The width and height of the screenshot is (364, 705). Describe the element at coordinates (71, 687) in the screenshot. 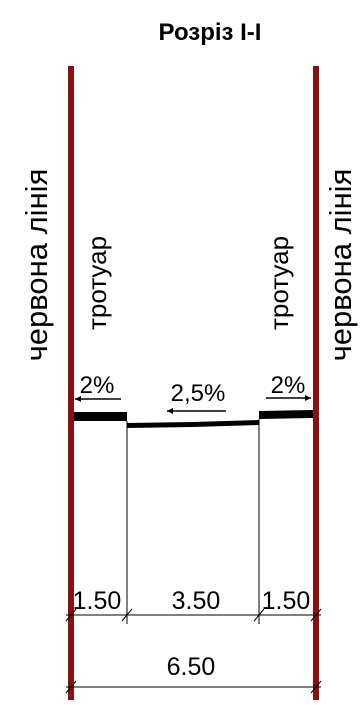

I see `dimension-tick-total-left` at that location.